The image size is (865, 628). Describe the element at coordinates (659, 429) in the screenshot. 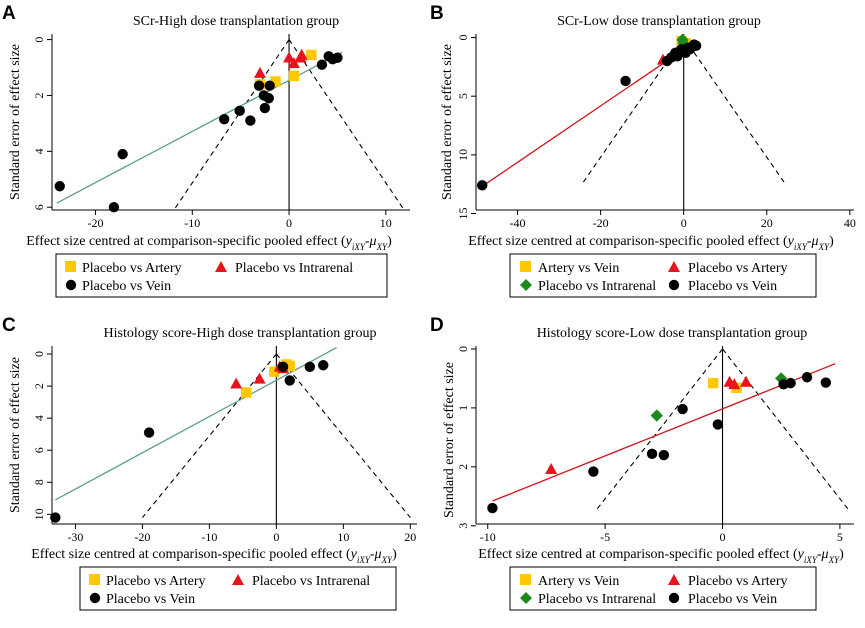

I see `panel-d-funnel-left` at that location.